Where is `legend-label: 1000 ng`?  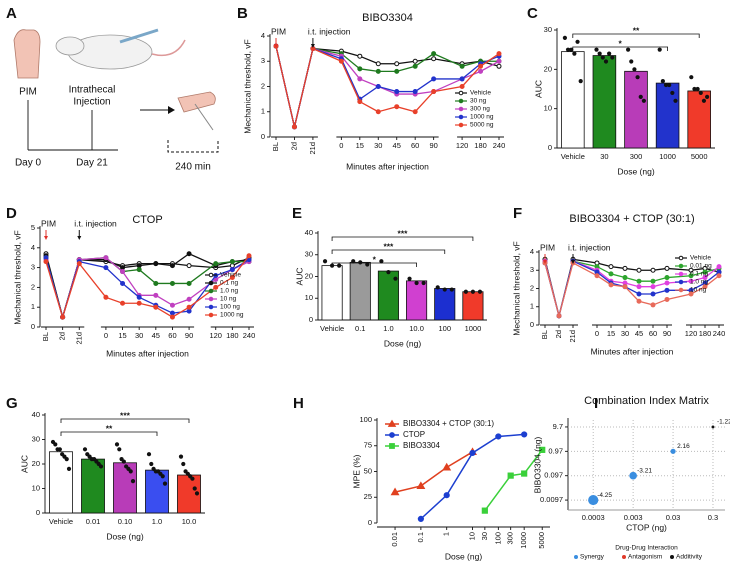
legend-label: 1000 ng is located at coordinates (232, 315).